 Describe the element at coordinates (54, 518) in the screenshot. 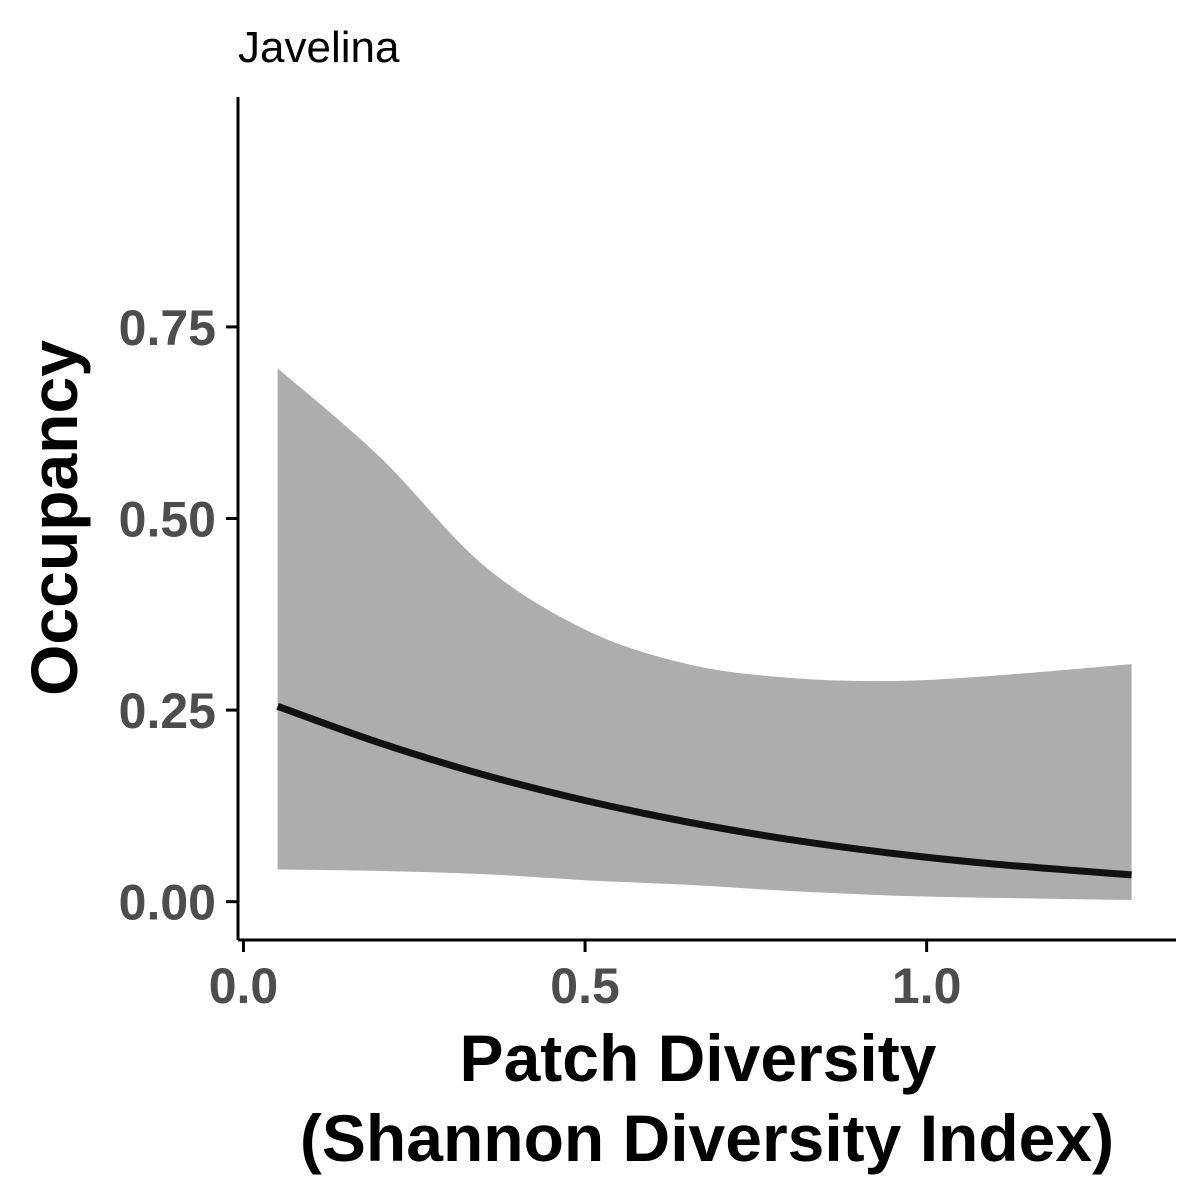

I see `y-axis-title: Occupancy` at that location.